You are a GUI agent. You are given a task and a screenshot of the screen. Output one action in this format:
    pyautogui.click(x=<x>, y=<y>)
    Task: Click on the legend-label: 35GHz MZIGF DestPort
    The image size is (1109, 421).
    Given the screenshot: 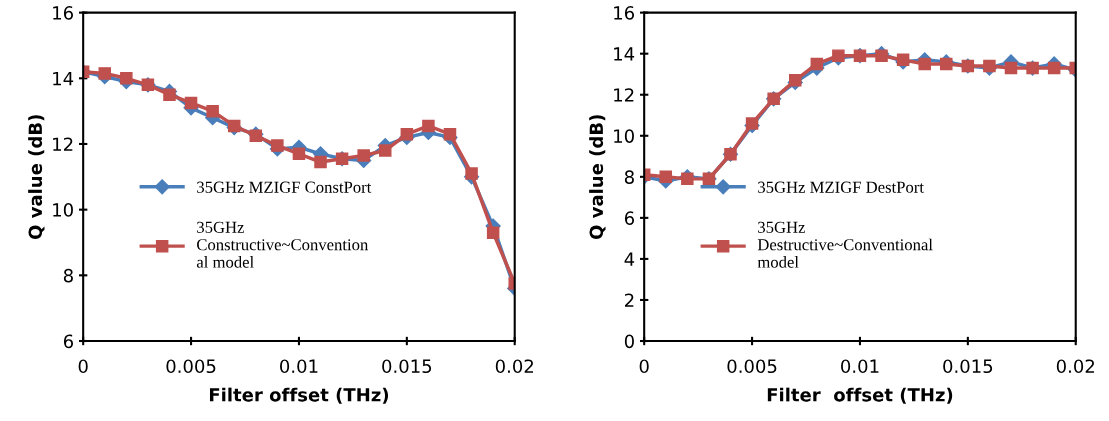 What is the action you would take?
    pyautogui.click(x=841, y=187)
    